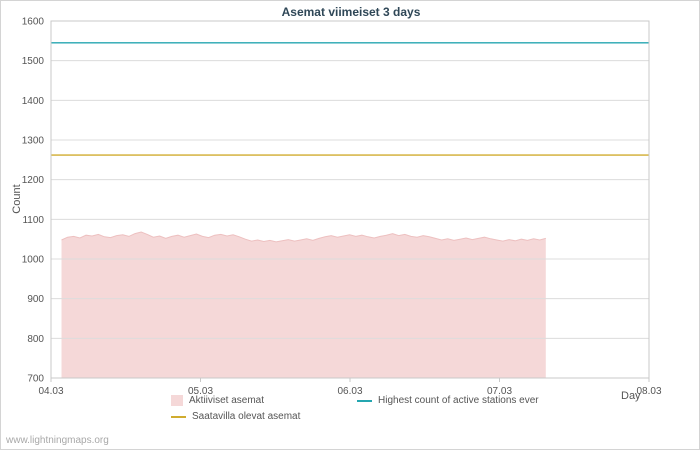 The width and height of the screenshot is (700, 450). What do you see at coordinates (631, 396) in the screenshot?
I see `x-axis-label: Day` at bounding box center [631, 396].